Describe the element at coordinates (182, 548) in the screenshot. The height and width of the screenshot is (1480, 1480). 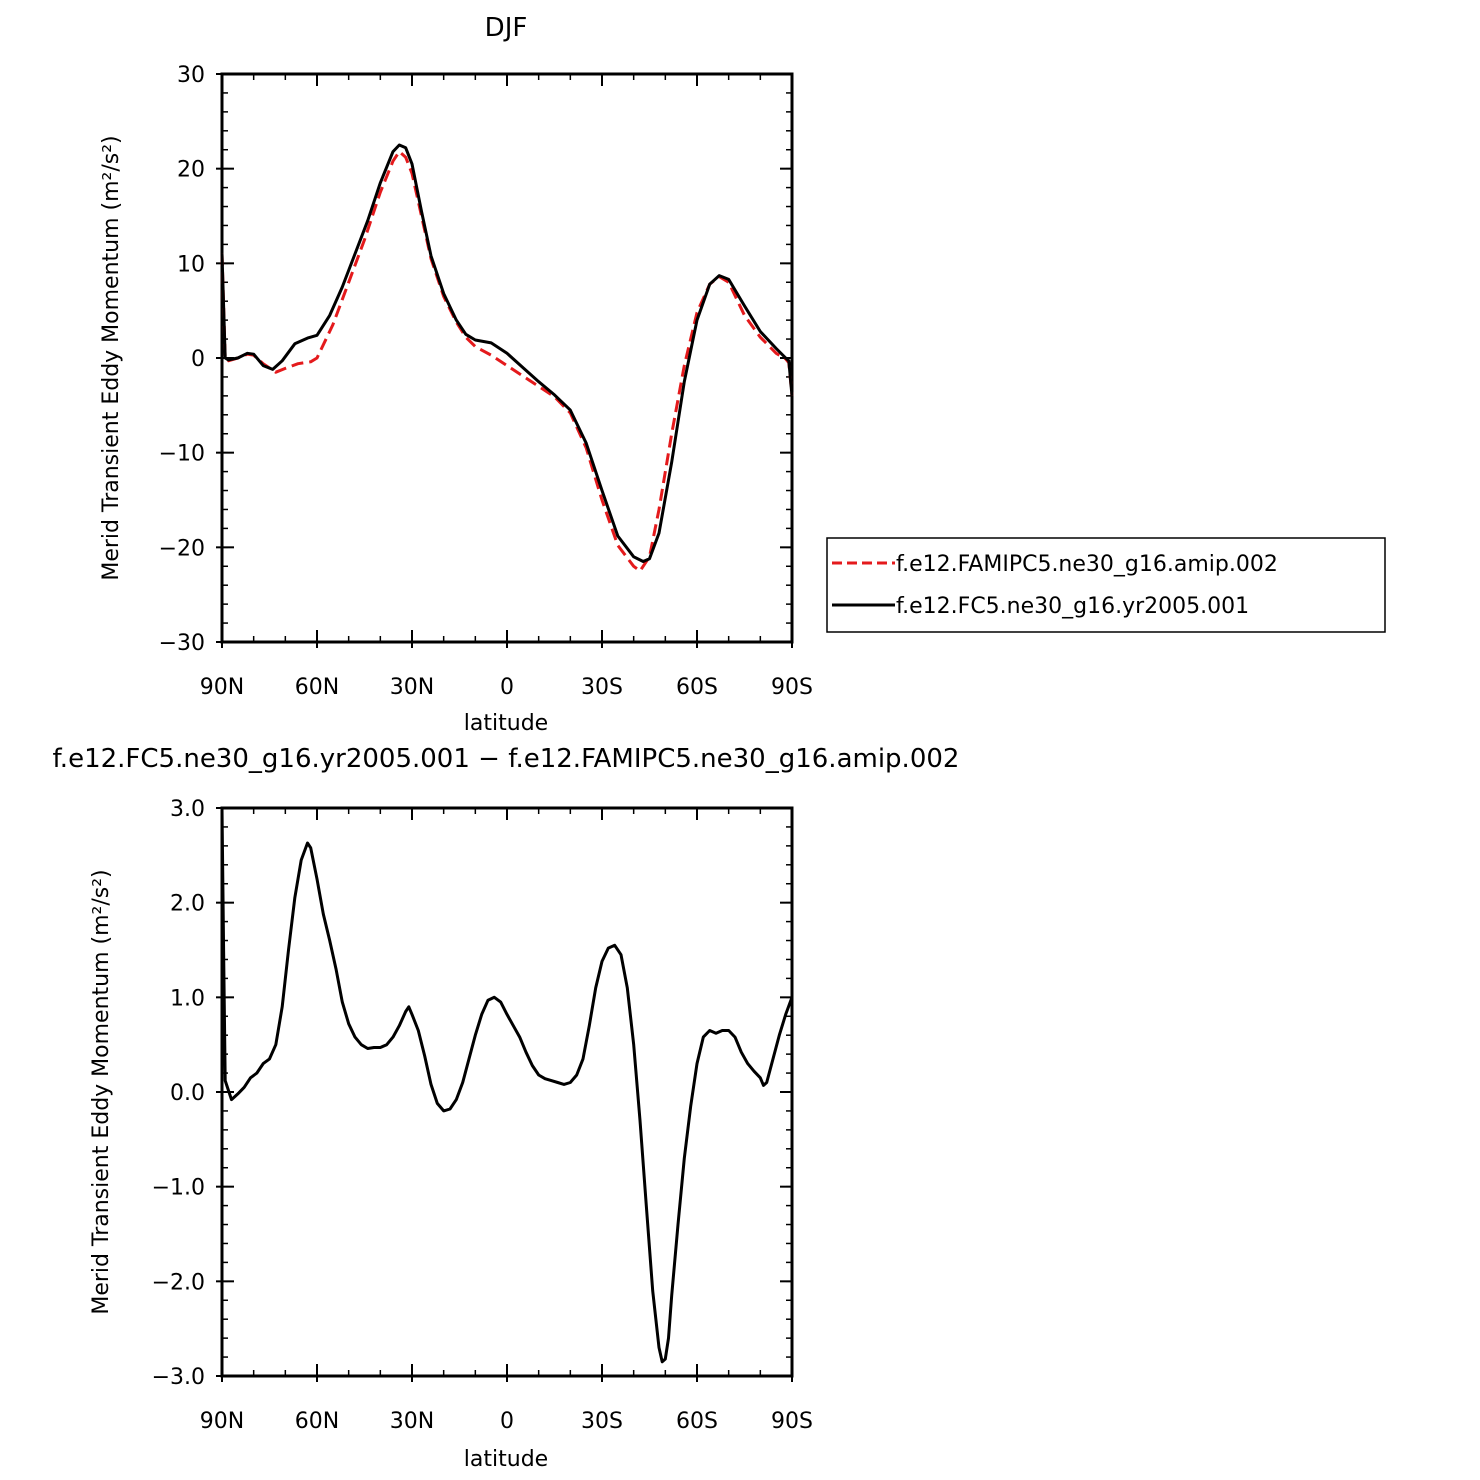
I see `y-tick-label: −20` at that location.